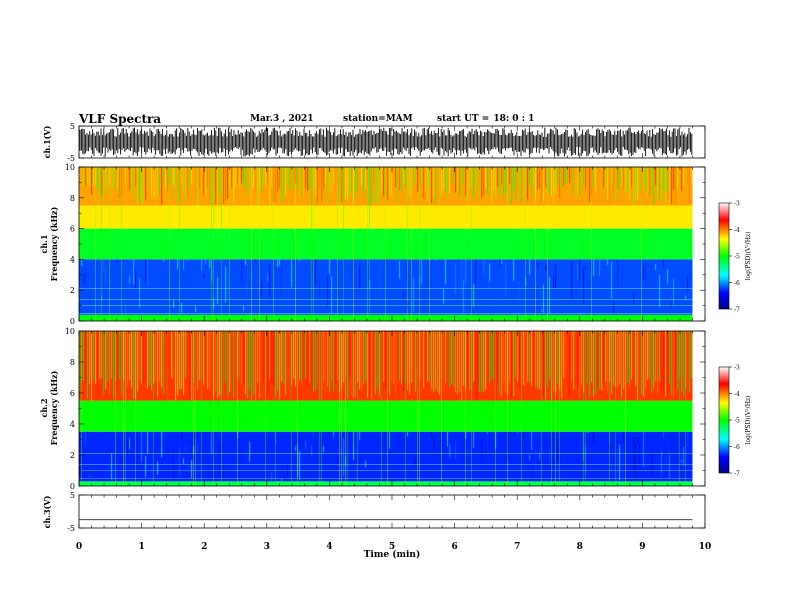 The height and width of the screenshot is (612, 792). Describe the element at coordinates (737, 257) in the screenshot. I see `colorbar-tick-label: -5` at that location.